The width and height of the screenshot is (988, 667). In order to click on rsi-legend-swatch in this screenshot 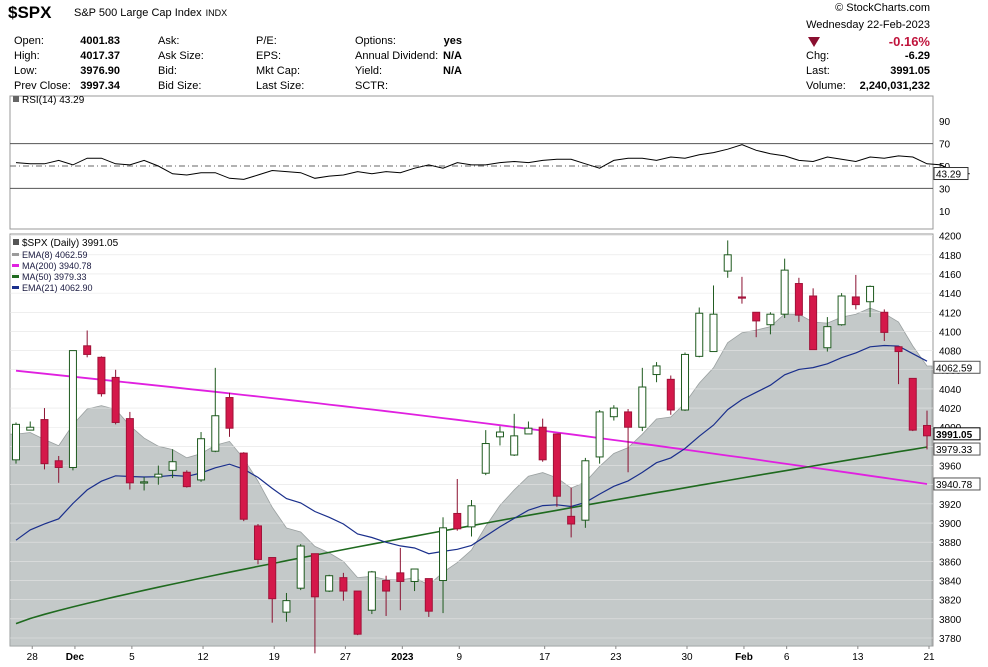, I will do `click(16, 99)`.